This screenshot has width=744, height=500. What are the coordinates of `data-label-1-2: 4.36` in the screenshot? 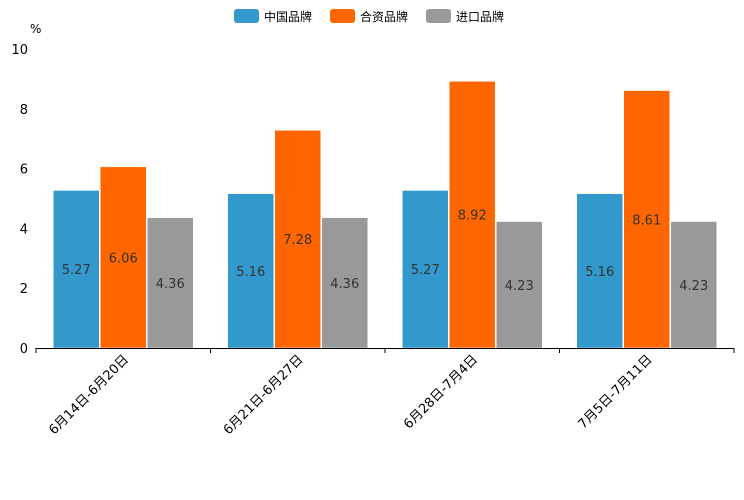 It's located at (344, 284).